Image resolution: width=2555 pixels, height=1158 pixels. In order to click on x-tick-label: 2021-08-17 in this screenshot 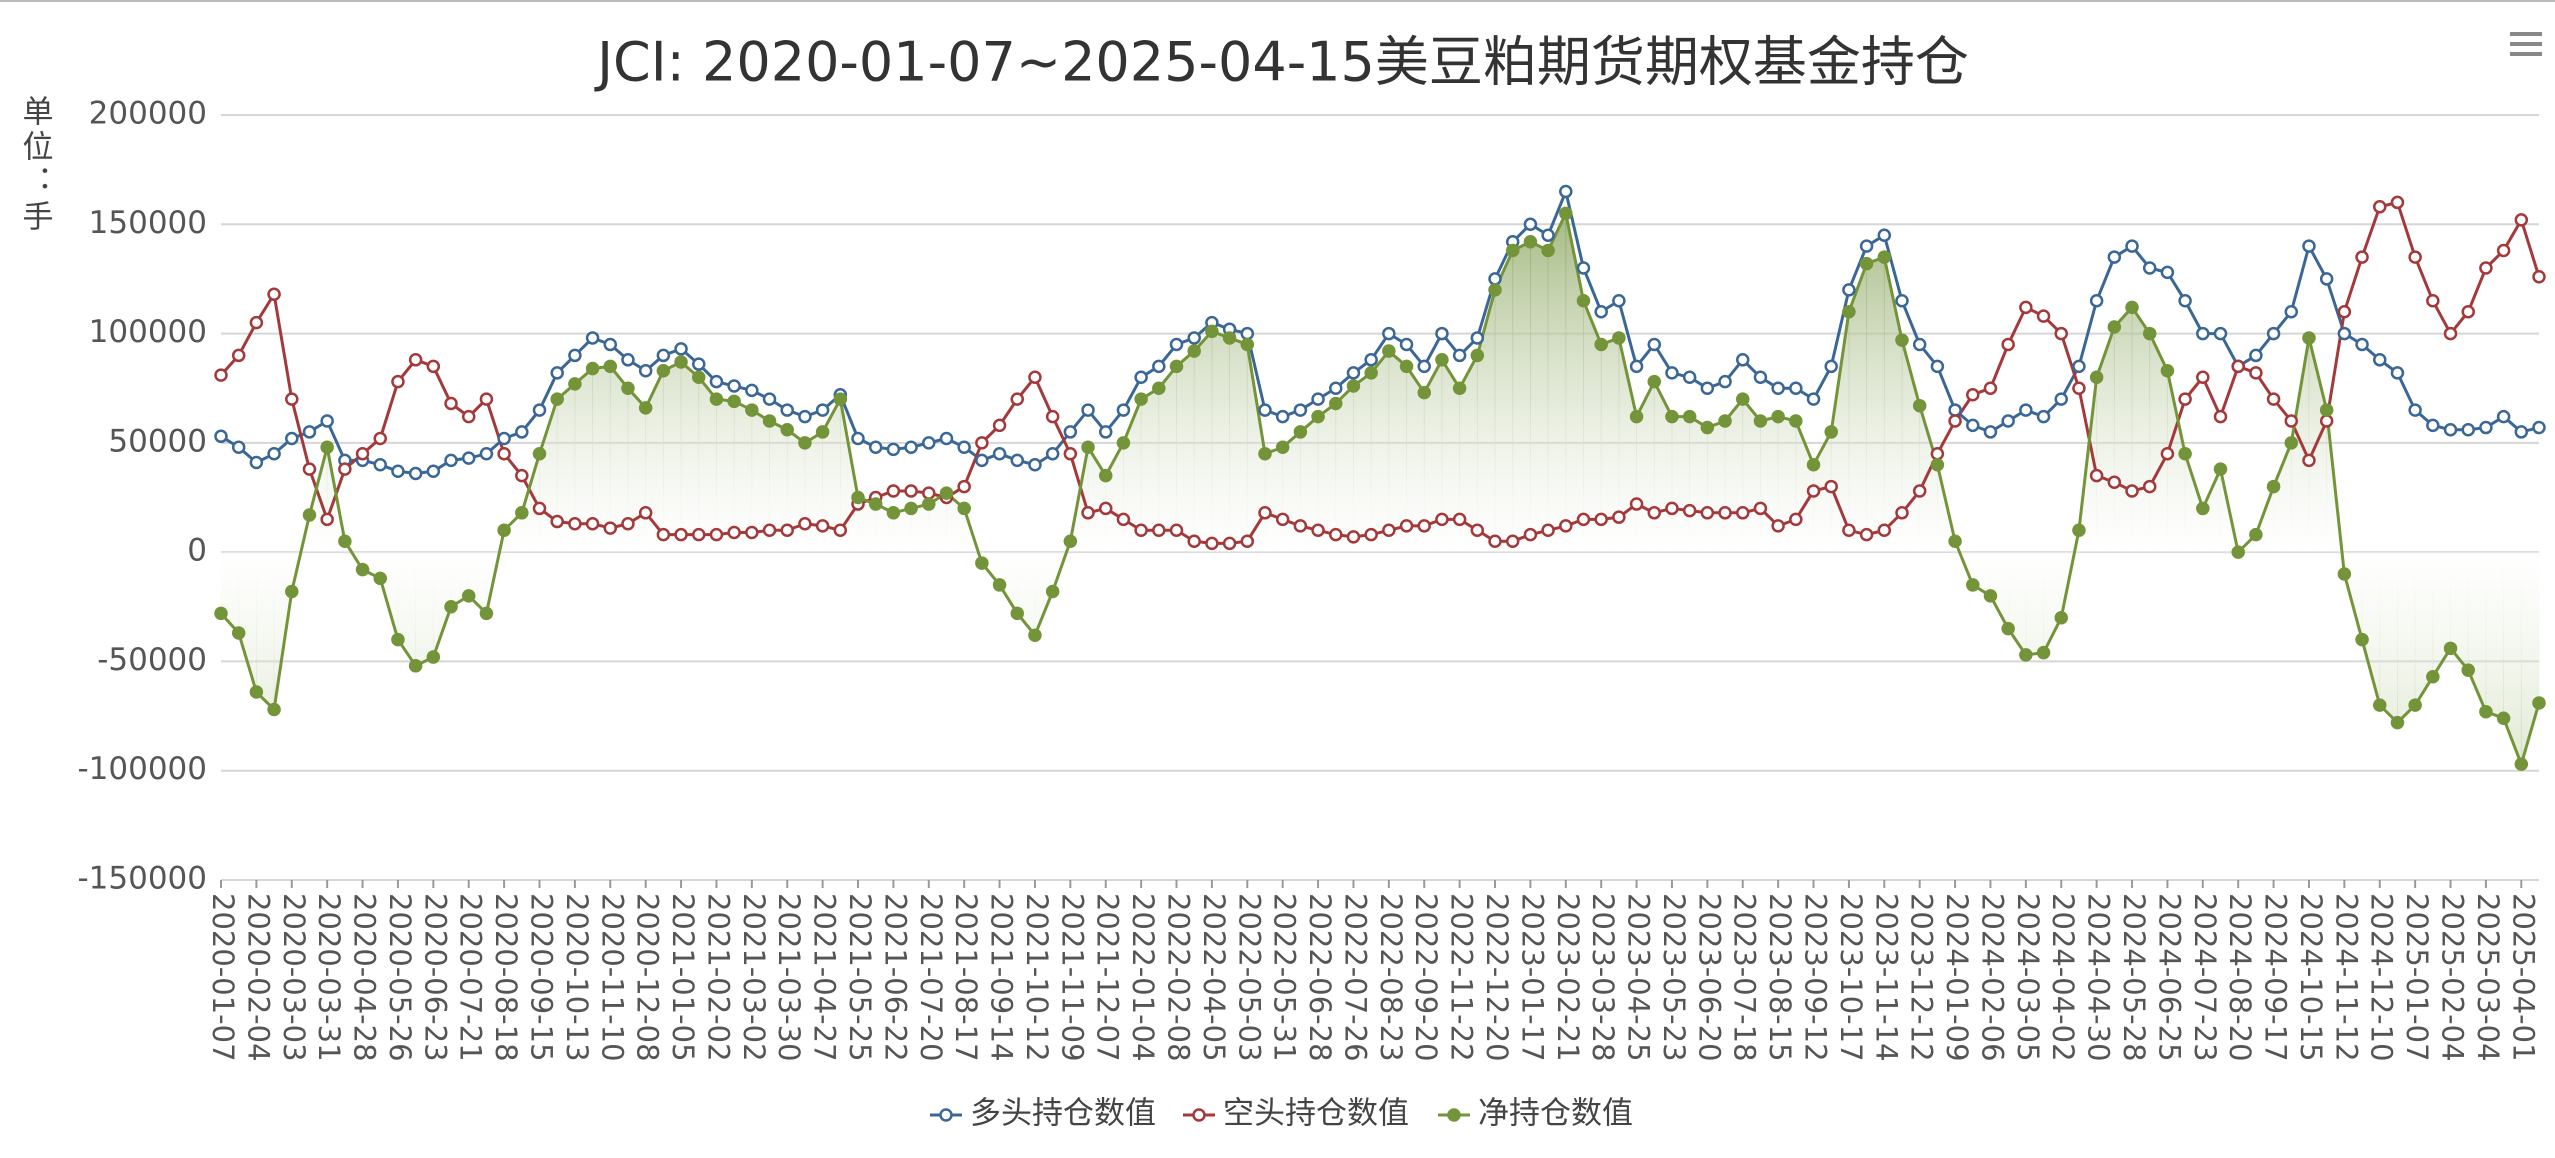, I will do `click(966, 977)`.